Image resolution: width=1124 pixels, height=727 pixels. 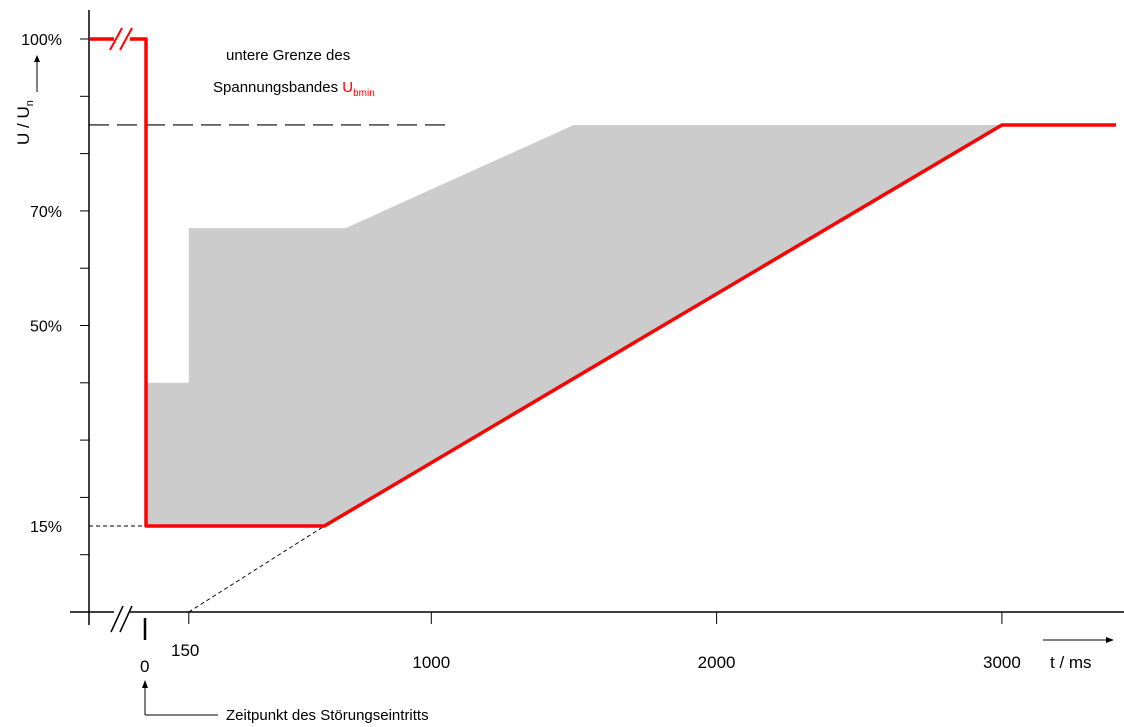 I want to click on y-tick-label: 70%, so click(x=46, y=212).